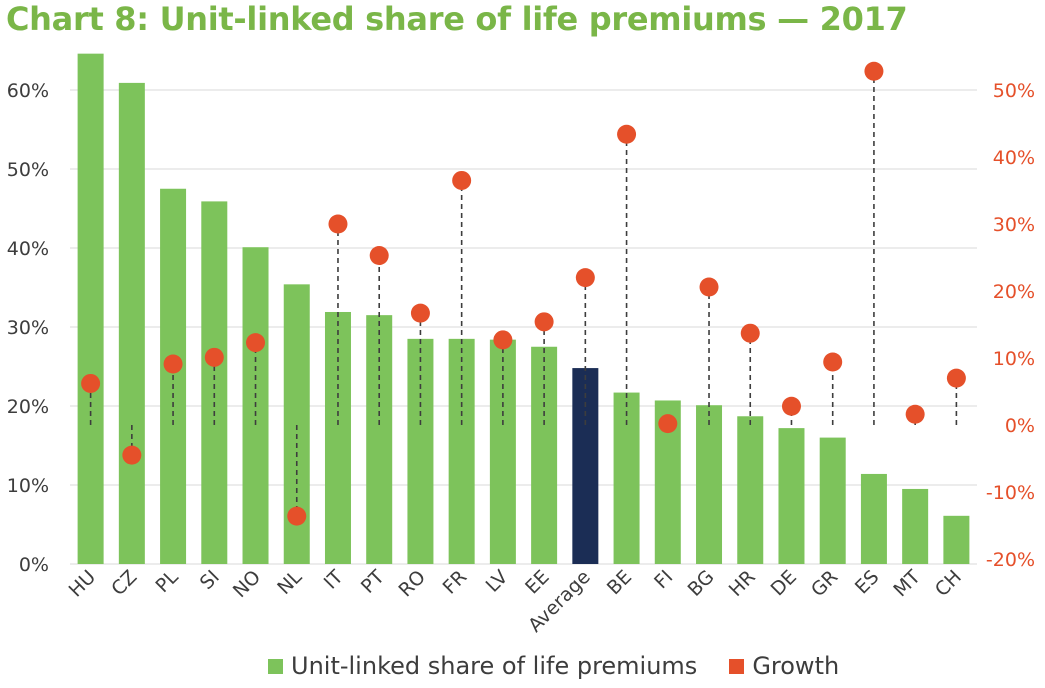 This screenshot has height=688, width=1045. Describe the element at coordinates (337, 437) in the screenshot. I see `bar-it` at that location.